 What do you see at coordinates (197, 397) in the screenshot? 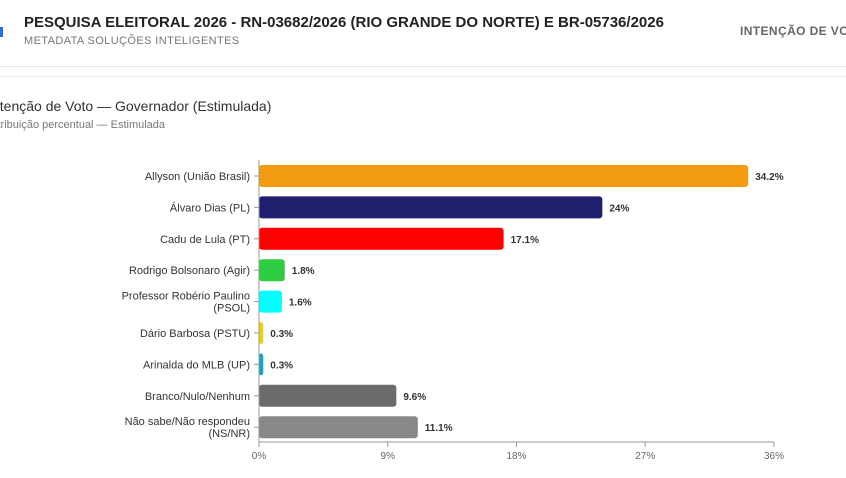
I see `category-label: Branco/Nulo/Nenhum` at bounding box center [197, 397].